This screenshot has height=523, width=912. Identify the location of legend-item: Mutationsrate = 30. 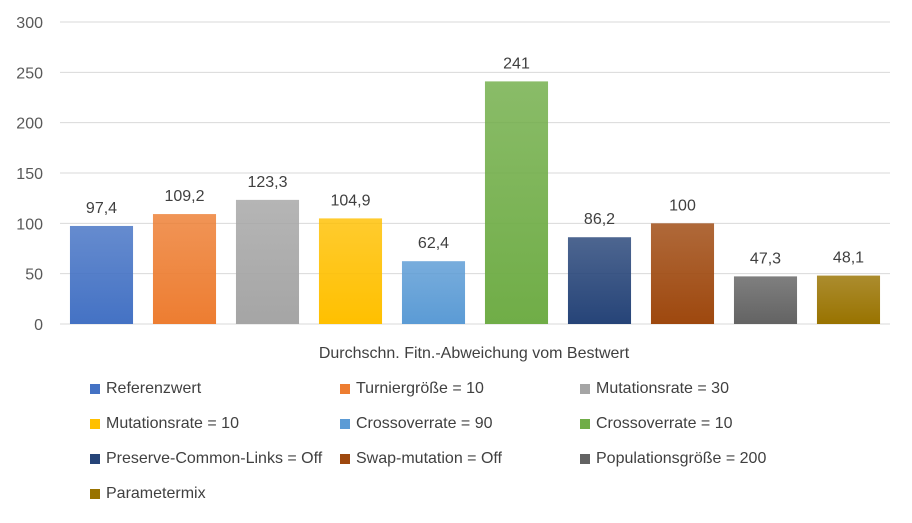
(654, 389).